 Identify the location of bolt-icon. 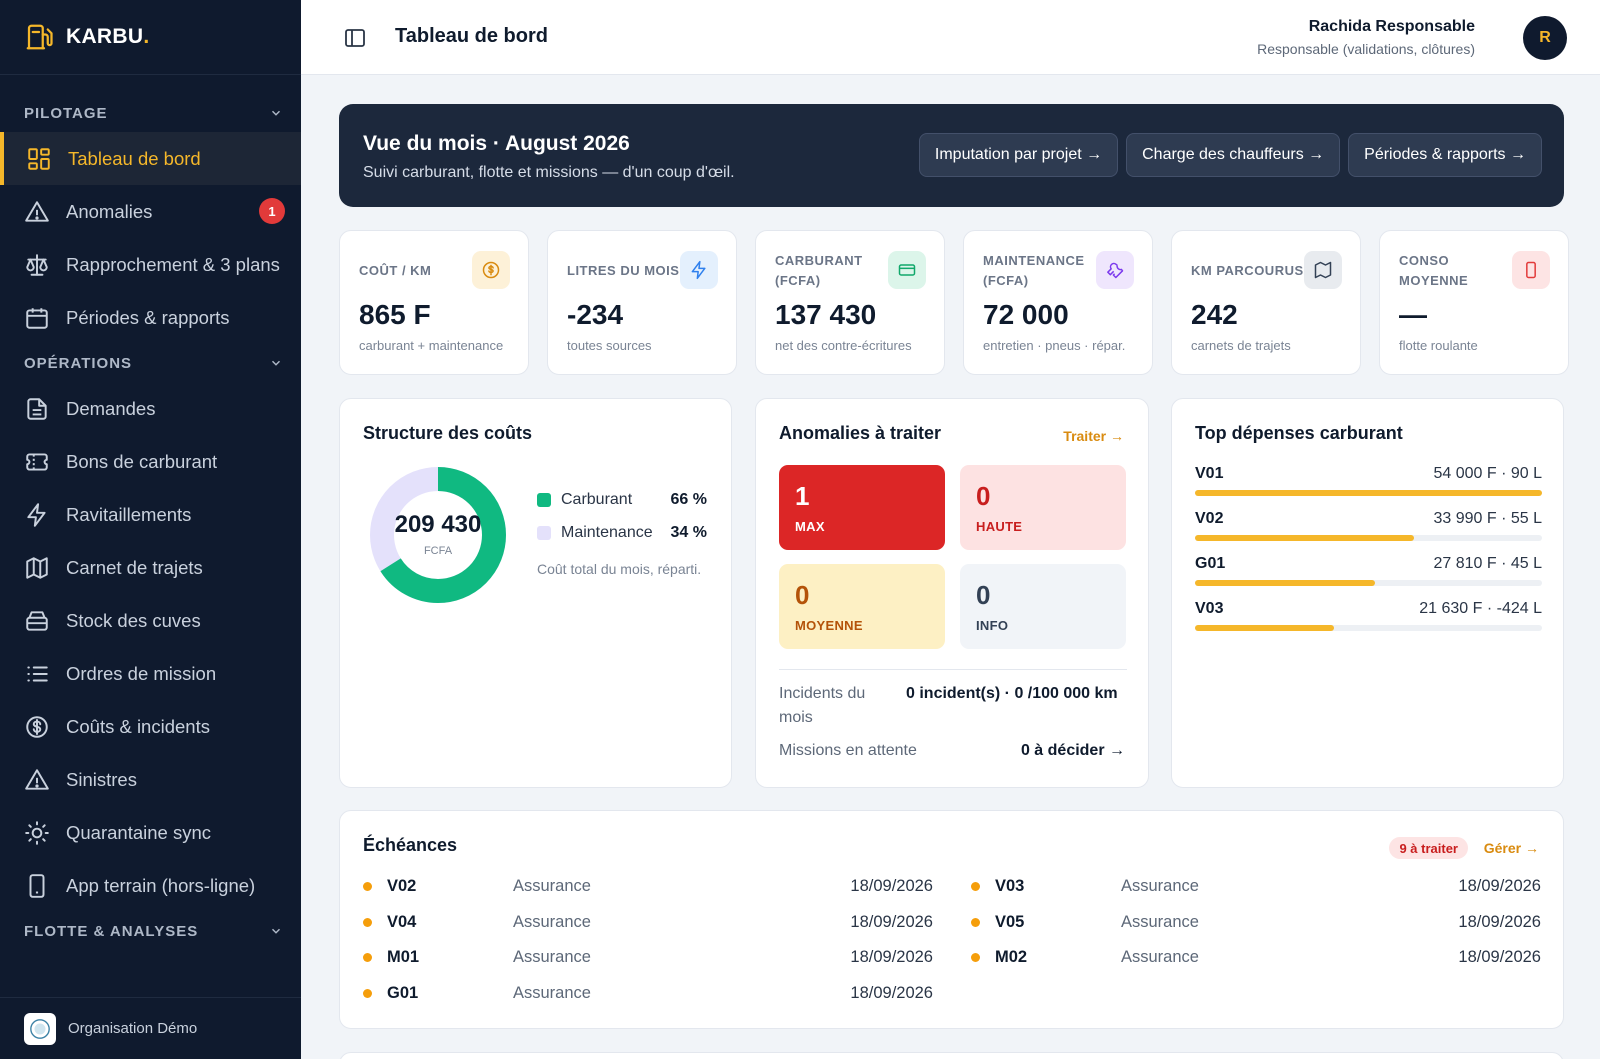
(36, 514).